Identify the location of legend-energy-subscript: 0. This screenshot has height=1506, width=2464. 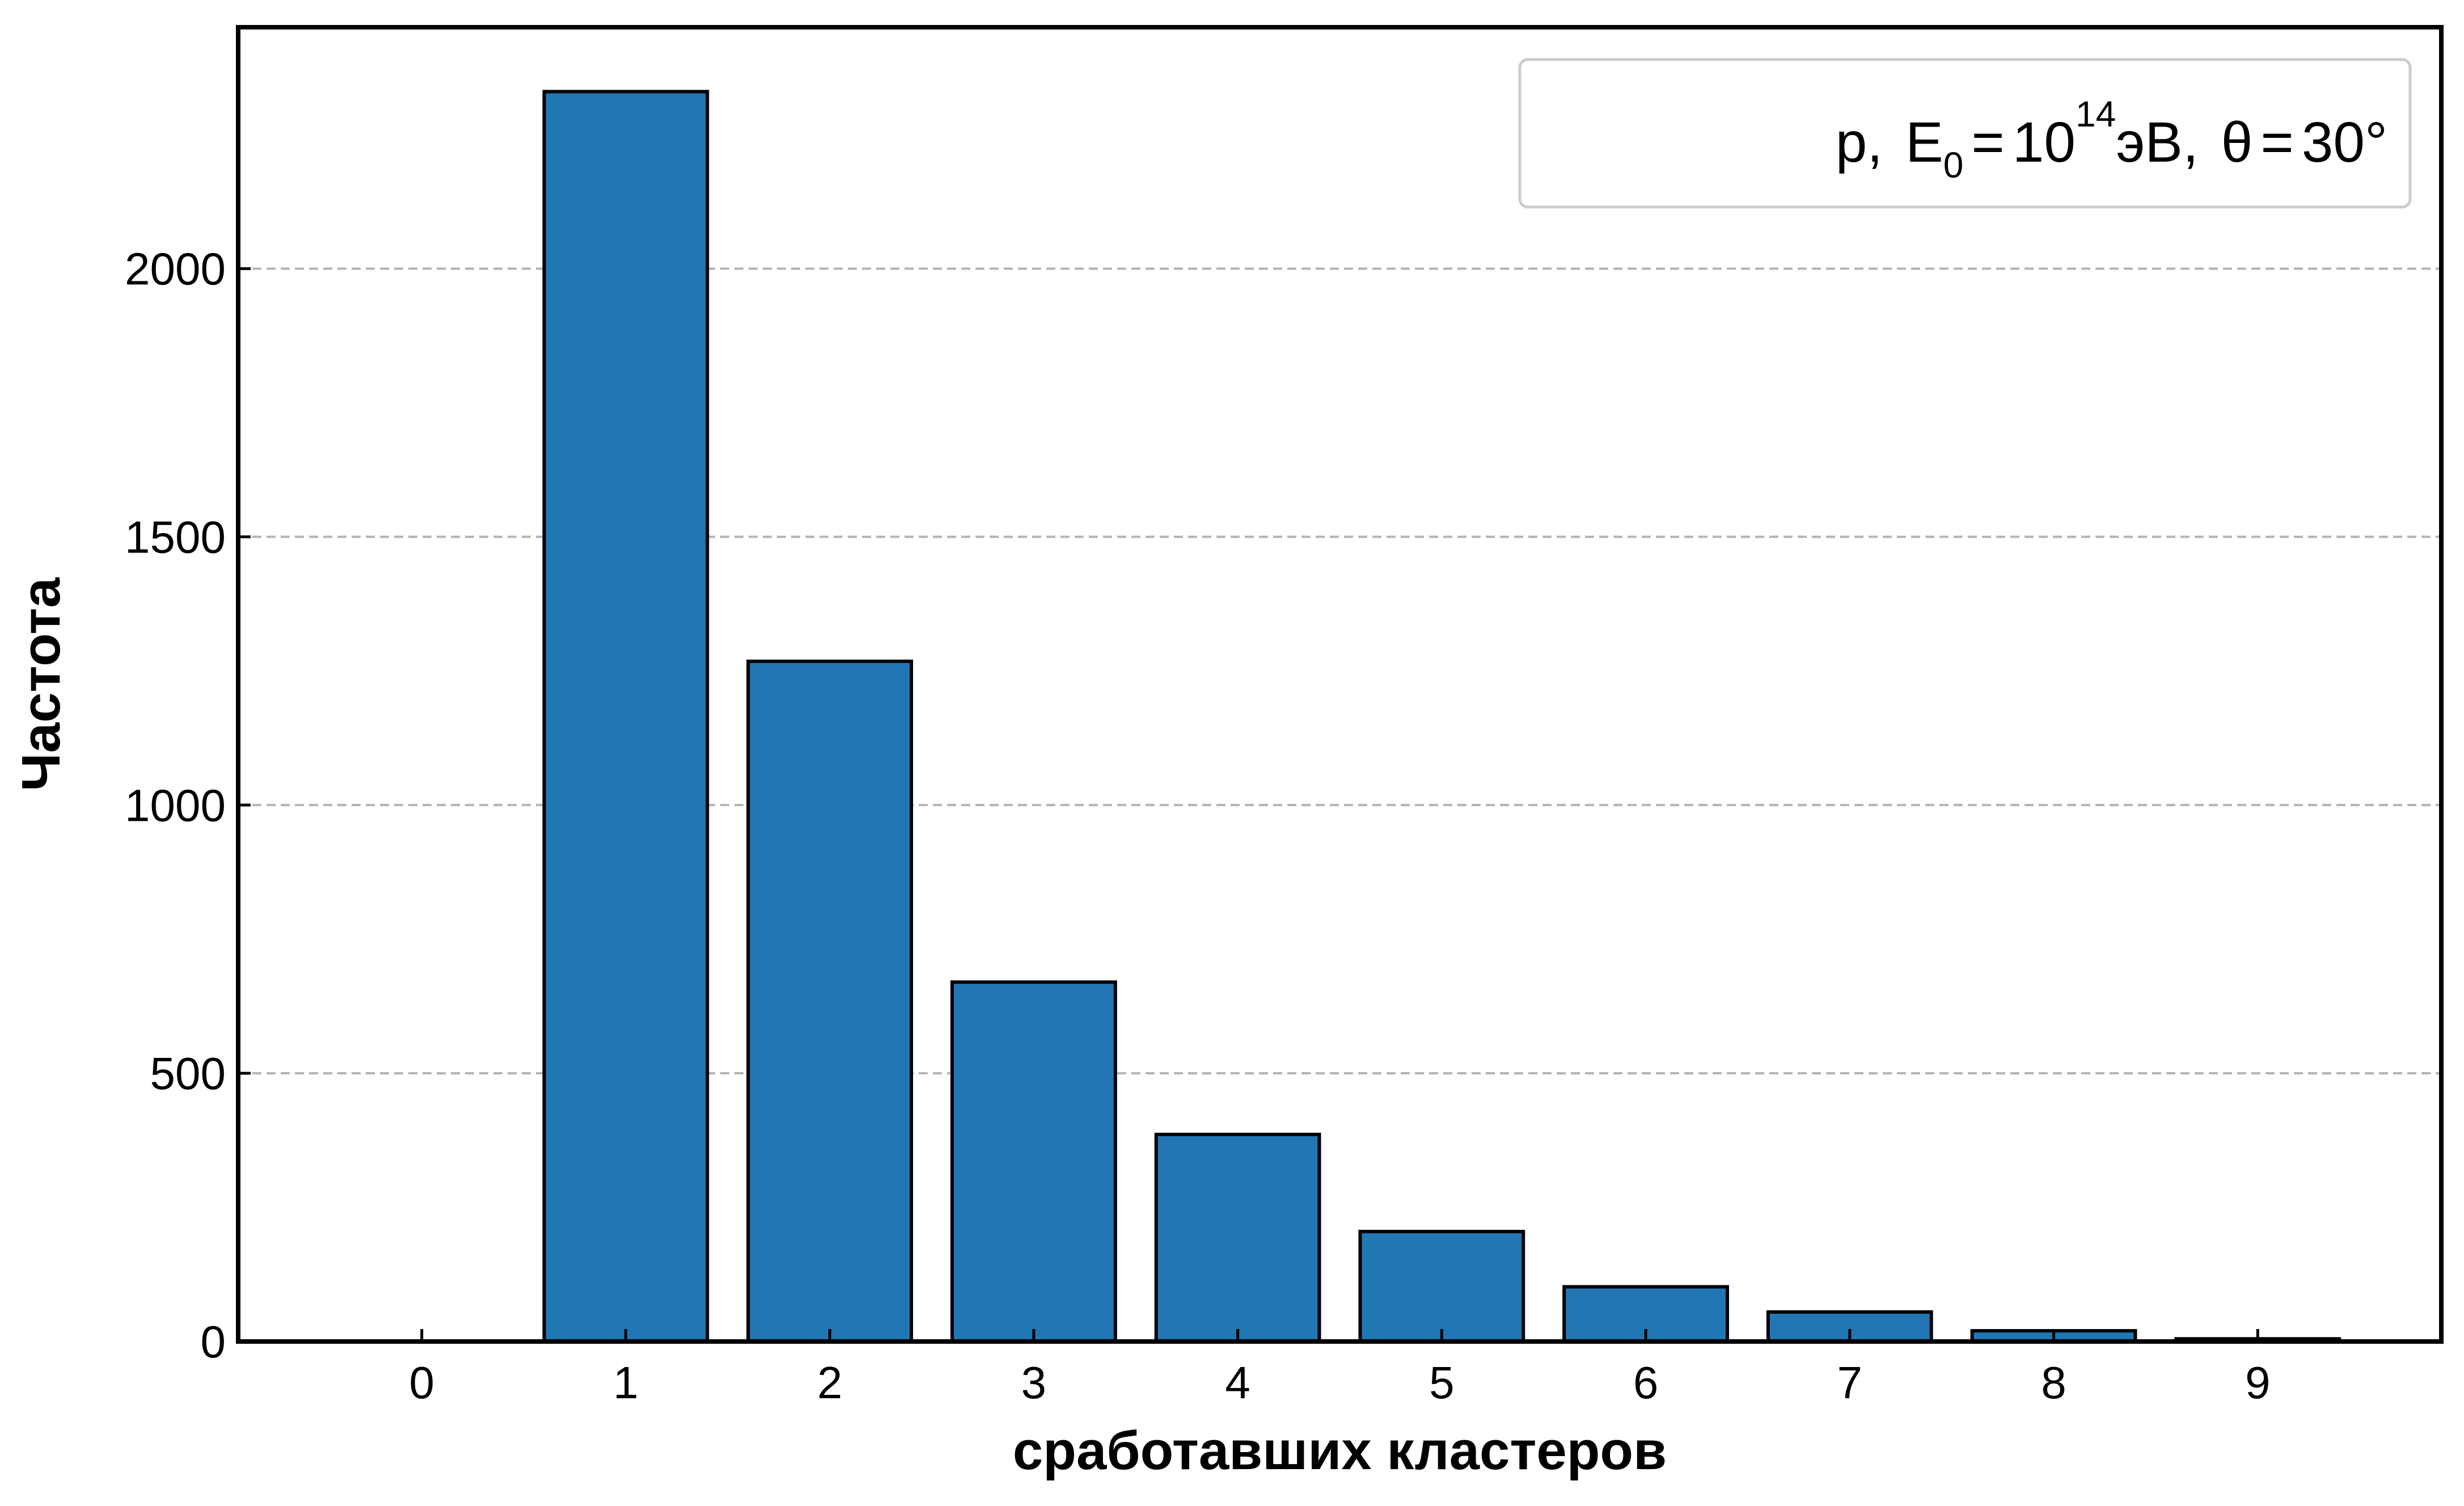
(1954, 165).